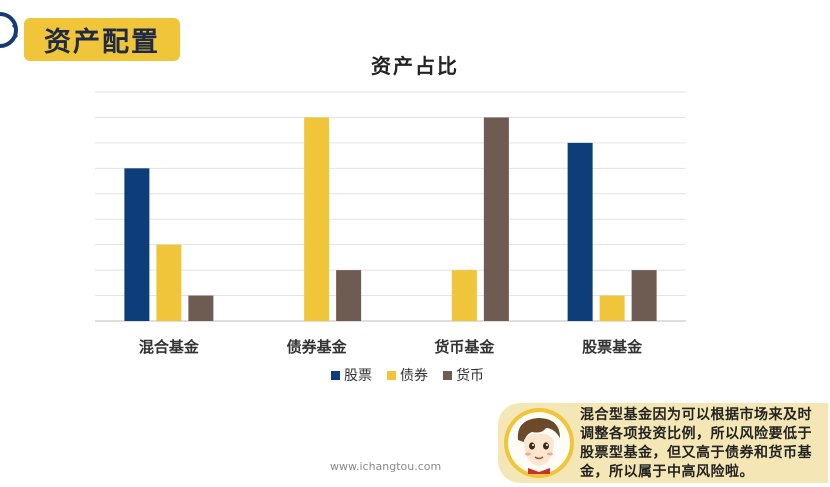 The image size is (830, 487). What do you see at coordinates (612, 347) in the screenshot?
I see `x-tick-label: 股票基金` at bounding box center [612, 347].